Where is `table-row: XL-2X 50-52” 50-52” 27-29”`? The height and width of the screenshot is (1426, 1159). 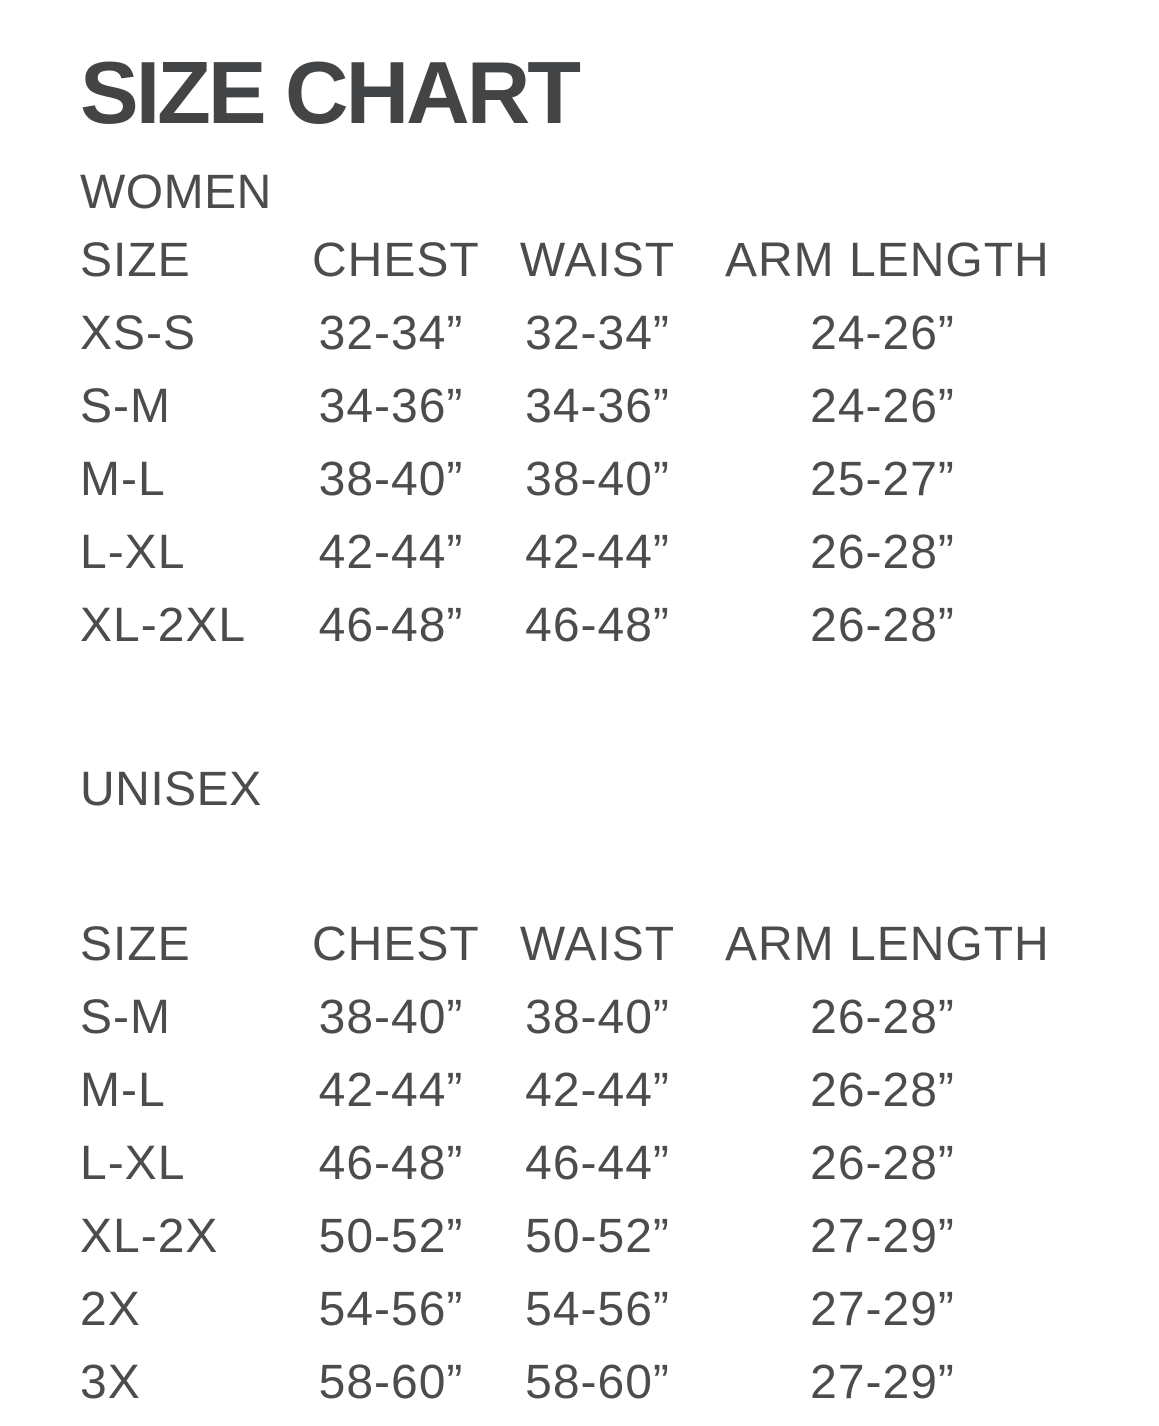 table-row: XL-2X 50-52” 50-52” 27-29” is located at coordinates (560, 1236).